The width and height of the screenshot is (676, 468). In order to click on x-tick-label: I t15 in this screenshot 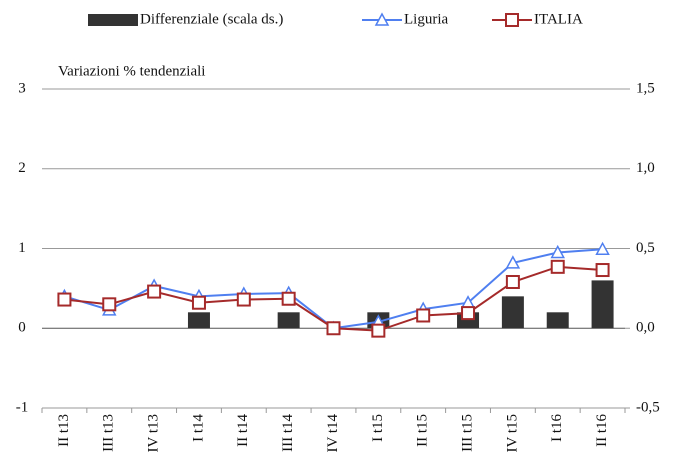, I will do `click(378, 428)`.